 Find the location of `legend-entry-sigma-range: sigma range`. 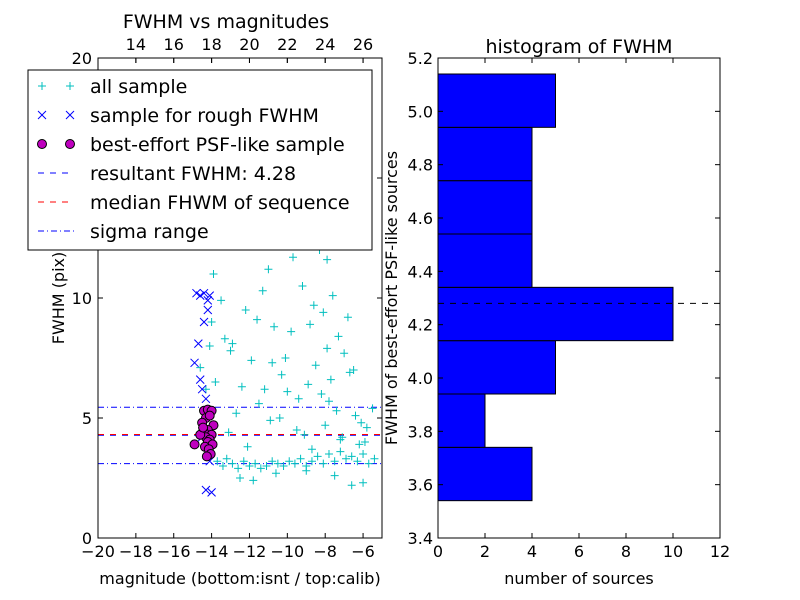

legend-entry-sigma-range: sigma range is located at coordinates (123, 232).